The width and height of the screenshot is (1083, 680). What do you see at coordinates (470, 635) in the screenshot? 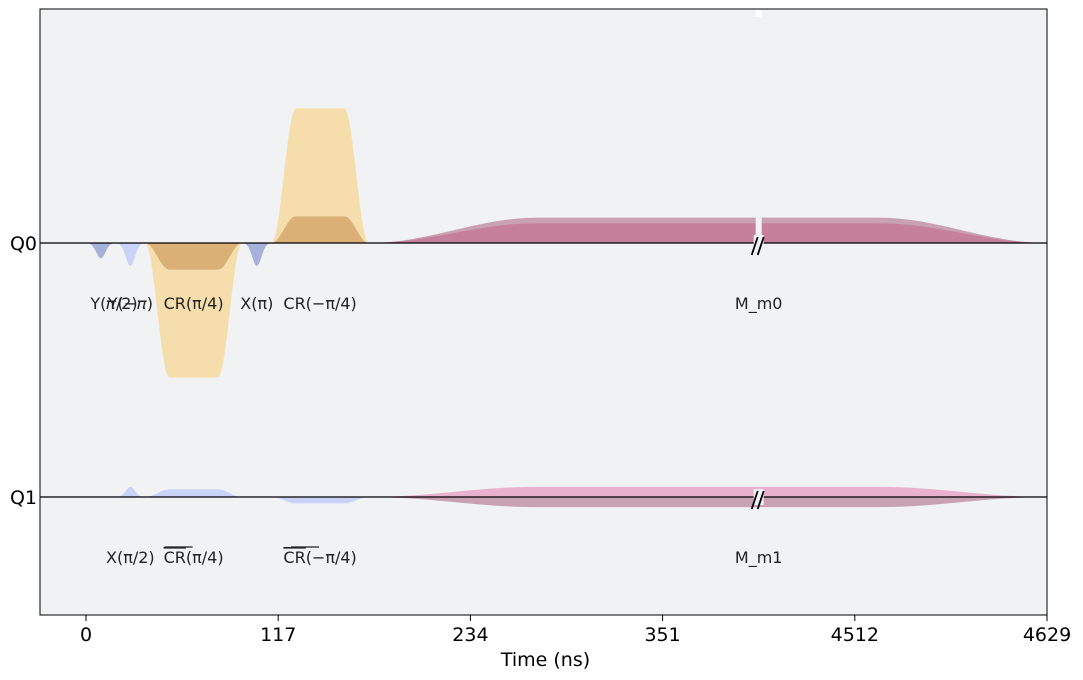
I see `x-tick-label: 234` at bounding box center [470, 635].